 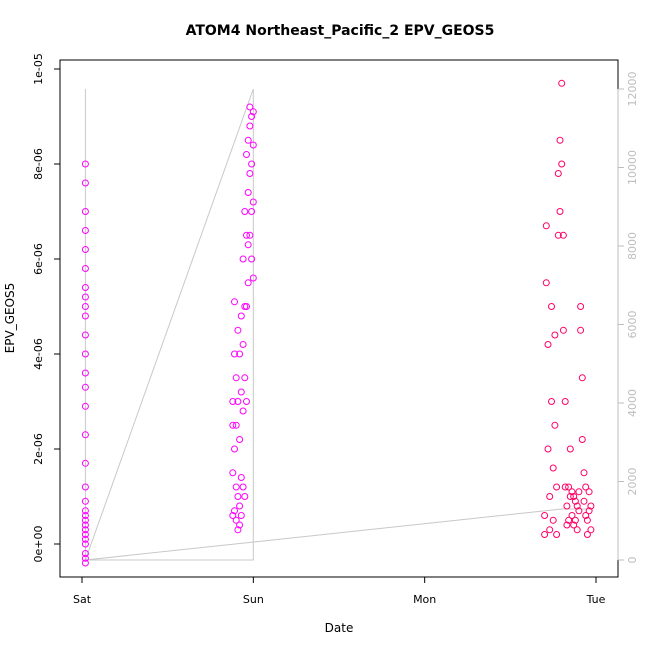 I want to click on x-tick-label: Sat, so click(x=82, y=599).